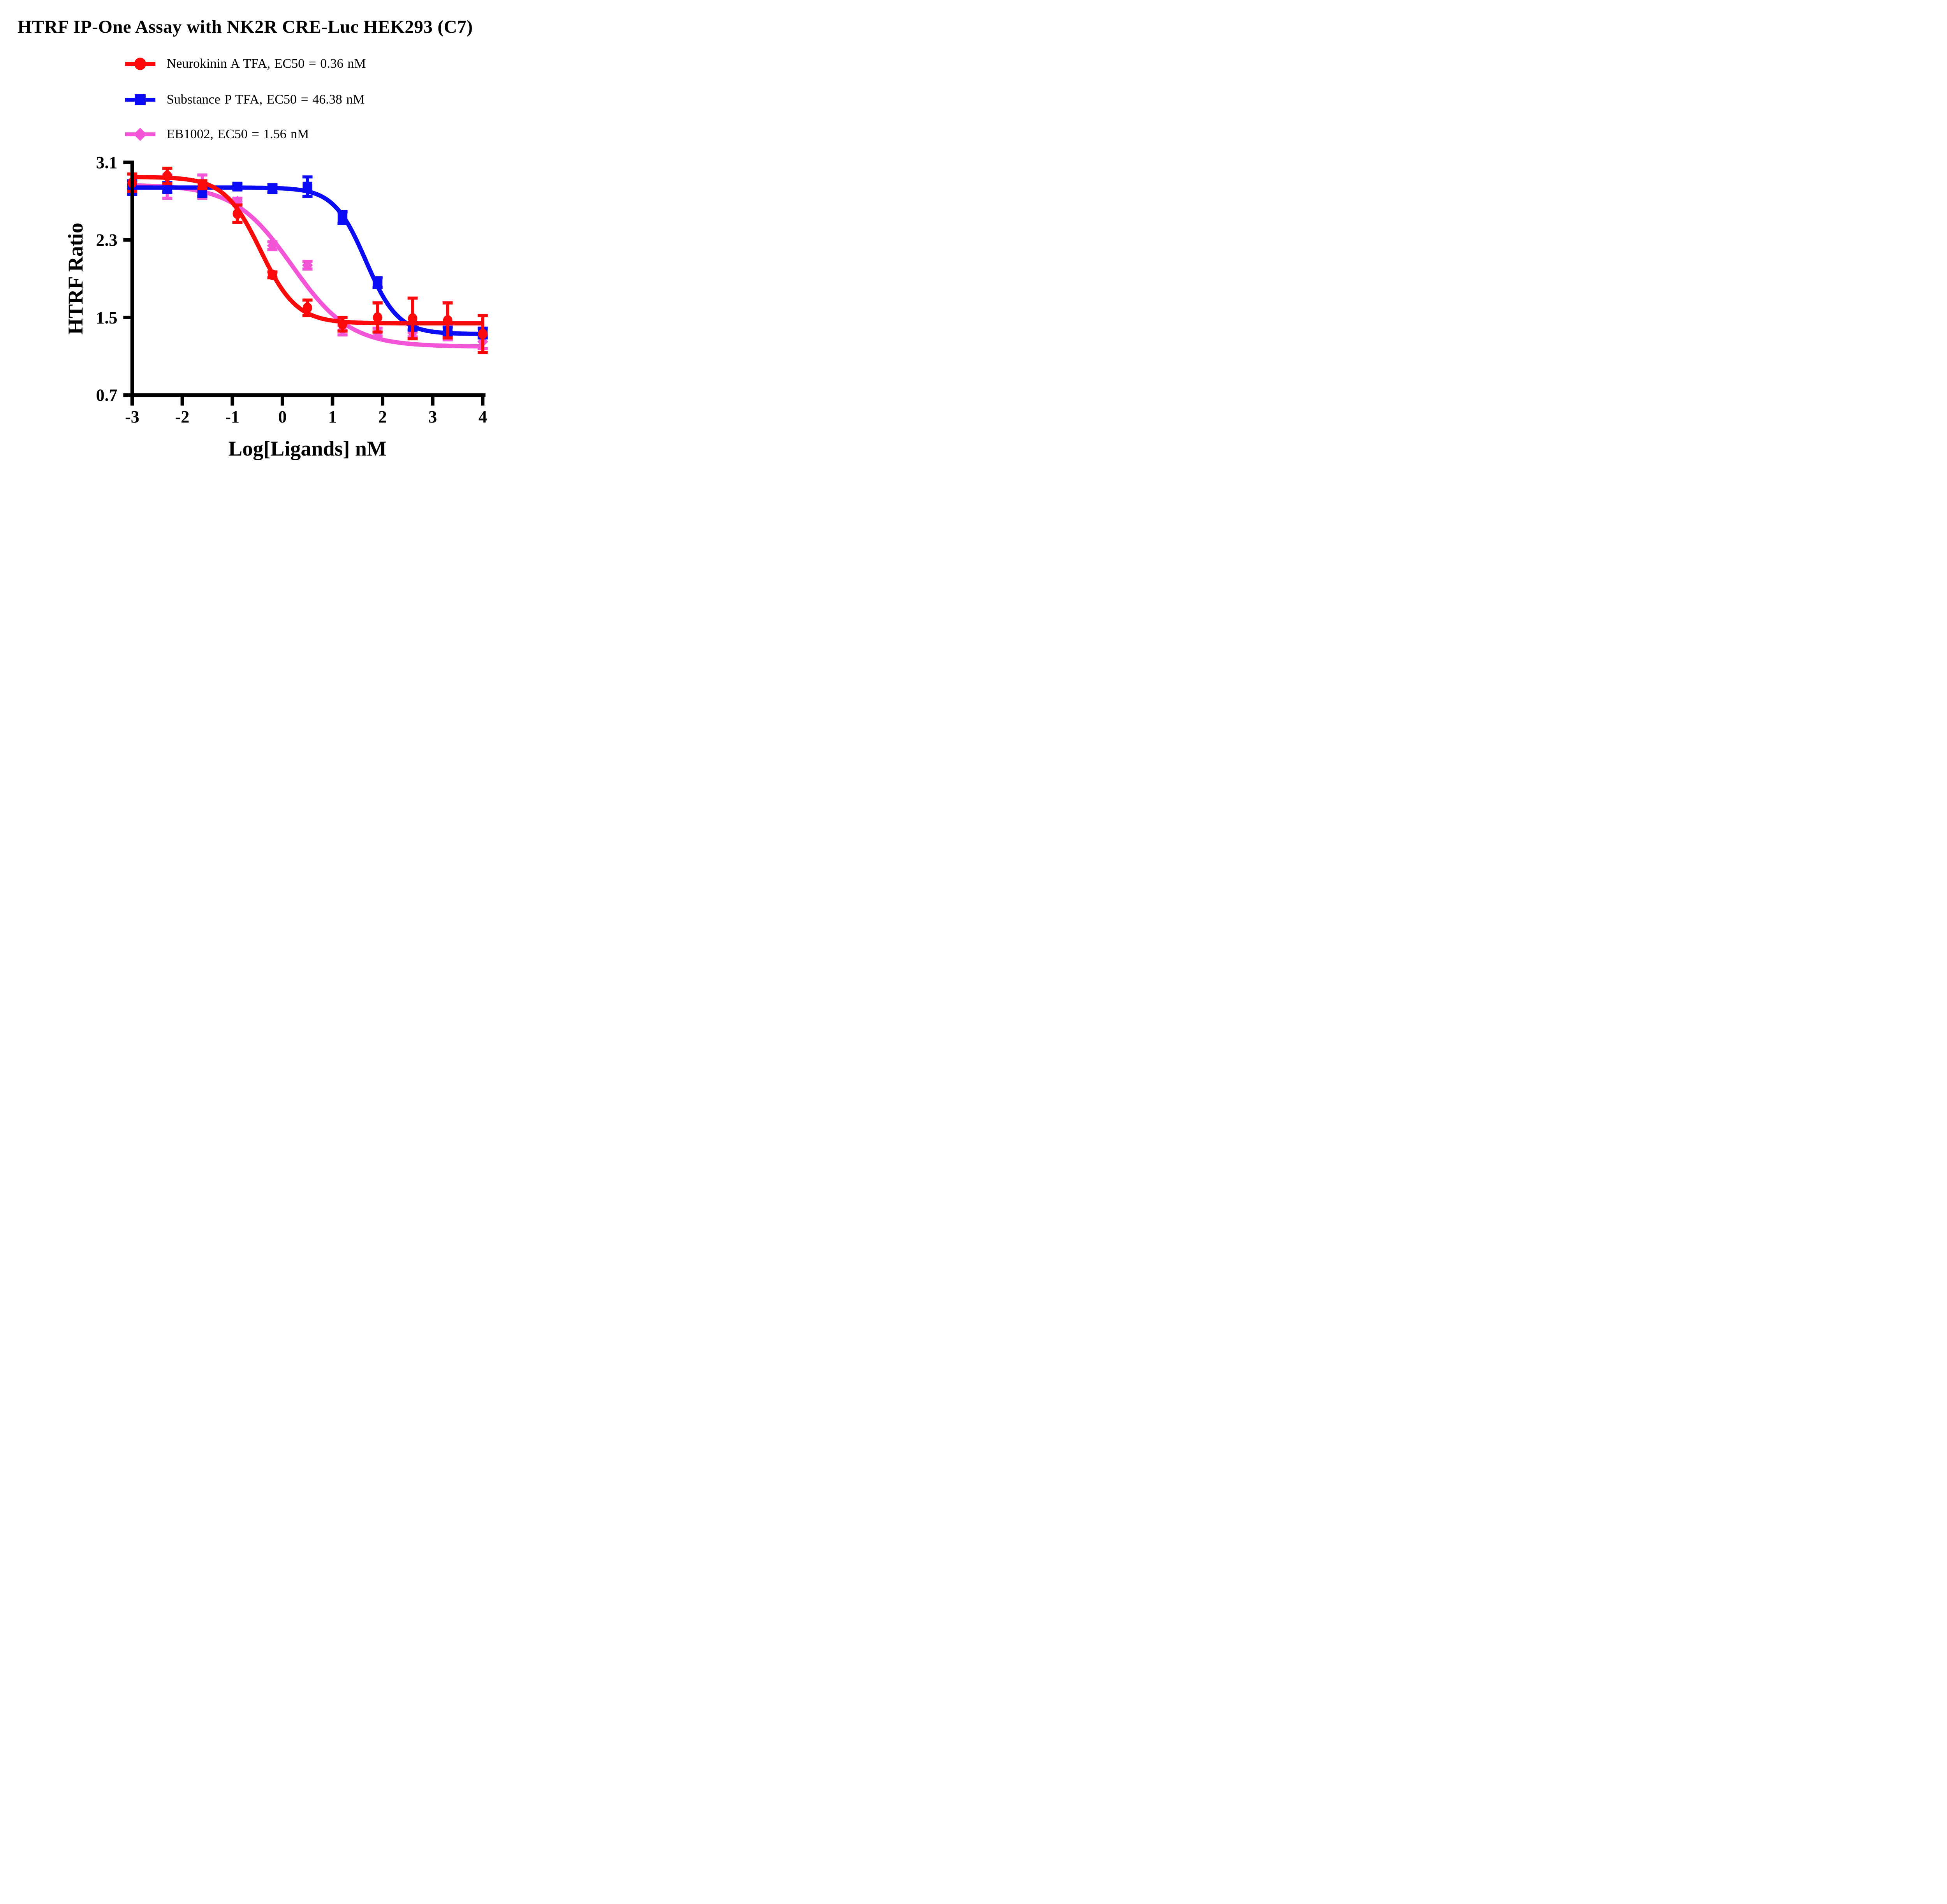 This screenshot has width=1947, height=1904. Describe the element at coordinates (76, 279) in the screenshot. I see `y-axis-title: HTRF Ratio` at that location.